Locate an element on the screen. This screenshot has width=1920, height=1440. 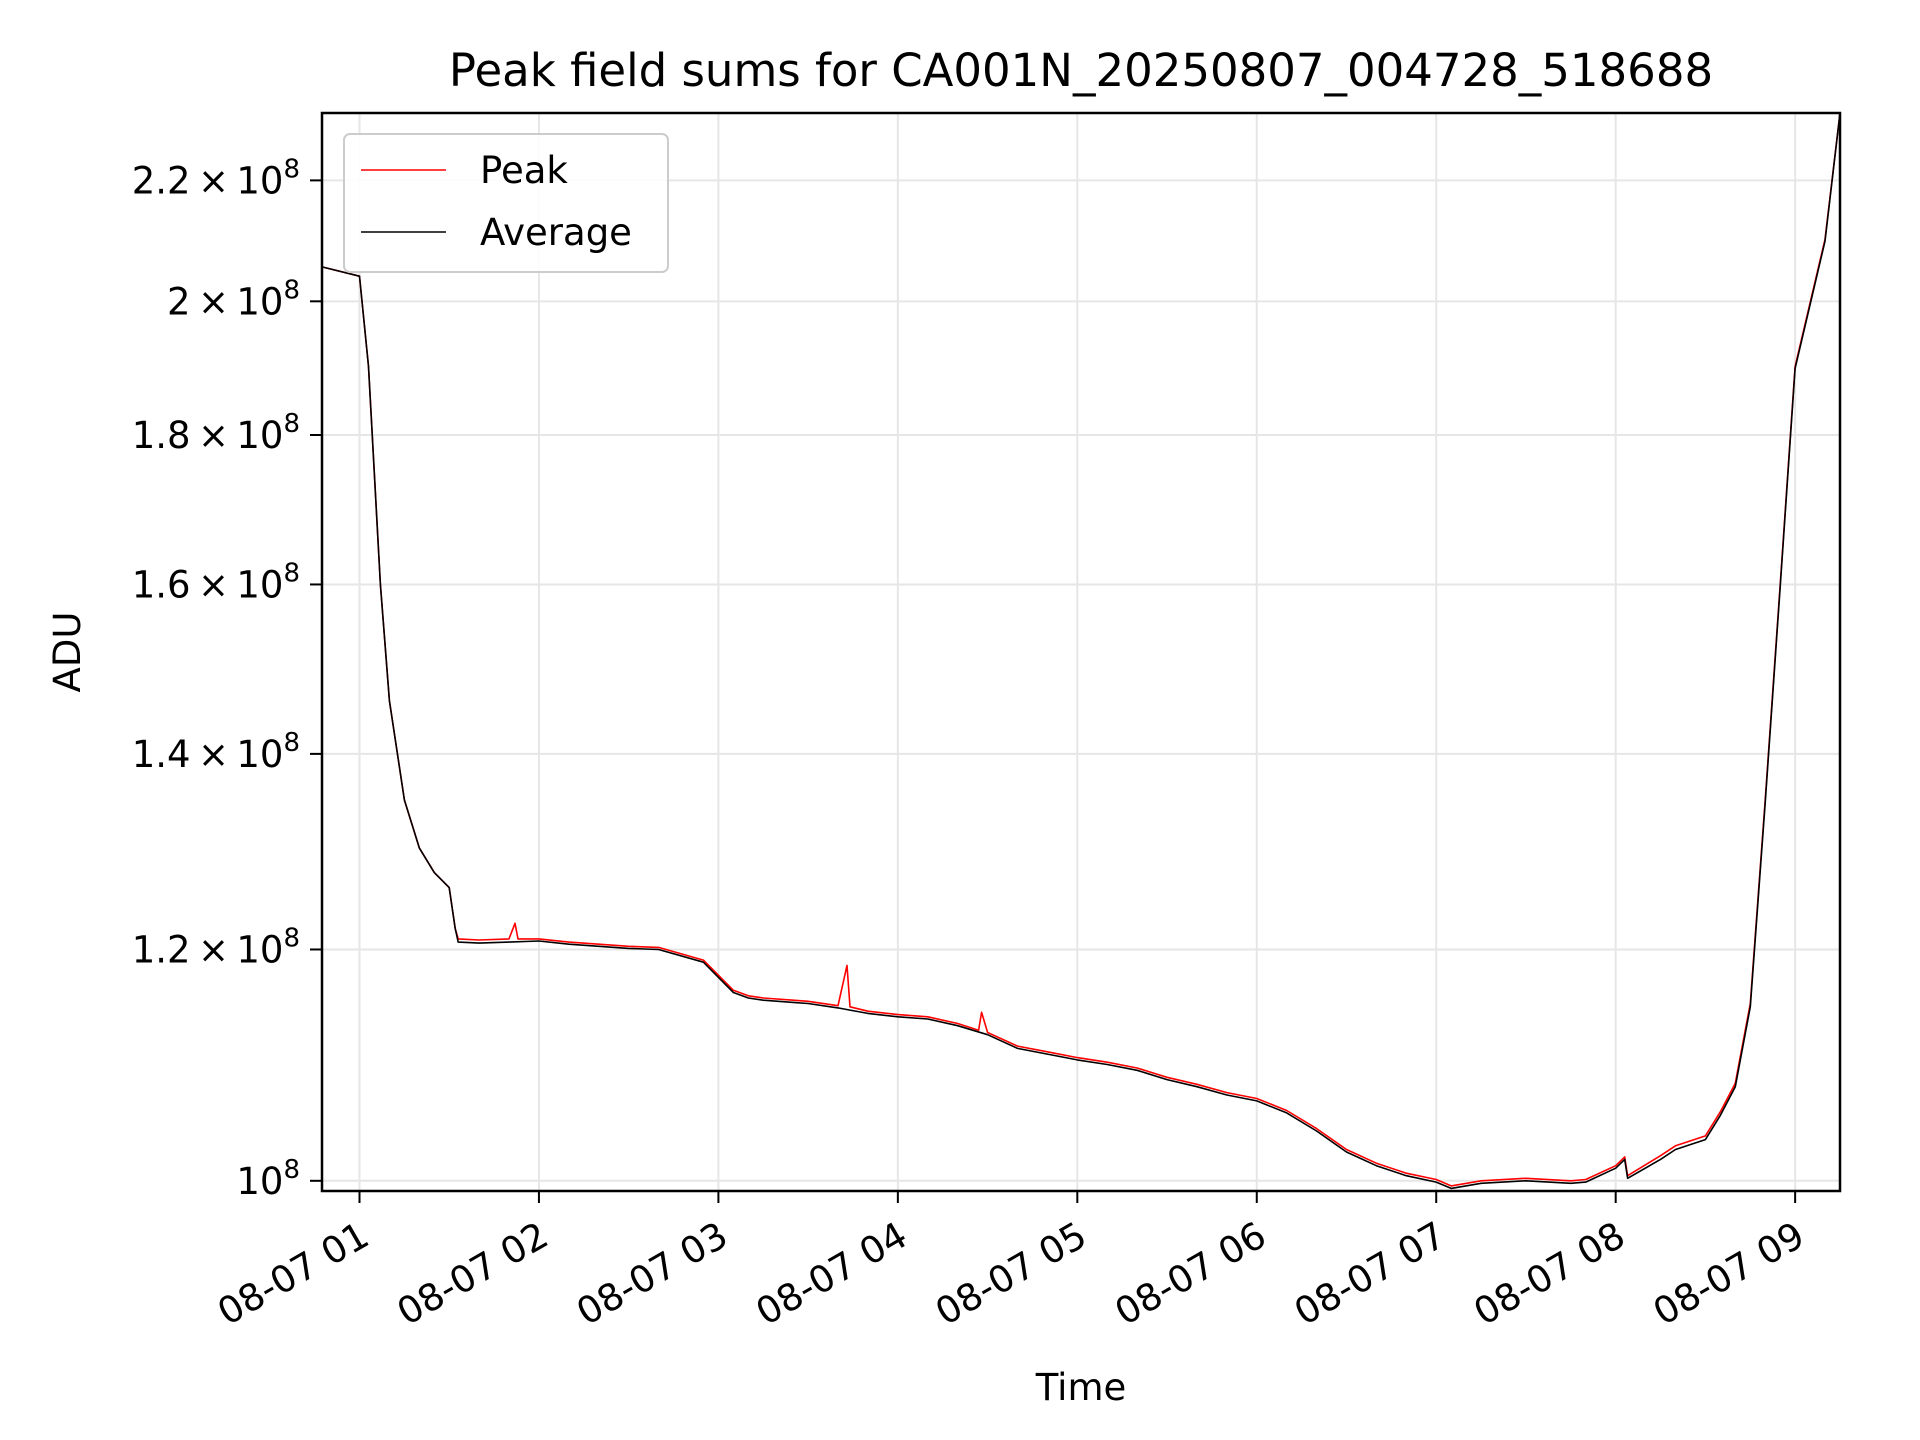
y-tick-label: 1.6 × 108 is located at coordinates (216, 582).